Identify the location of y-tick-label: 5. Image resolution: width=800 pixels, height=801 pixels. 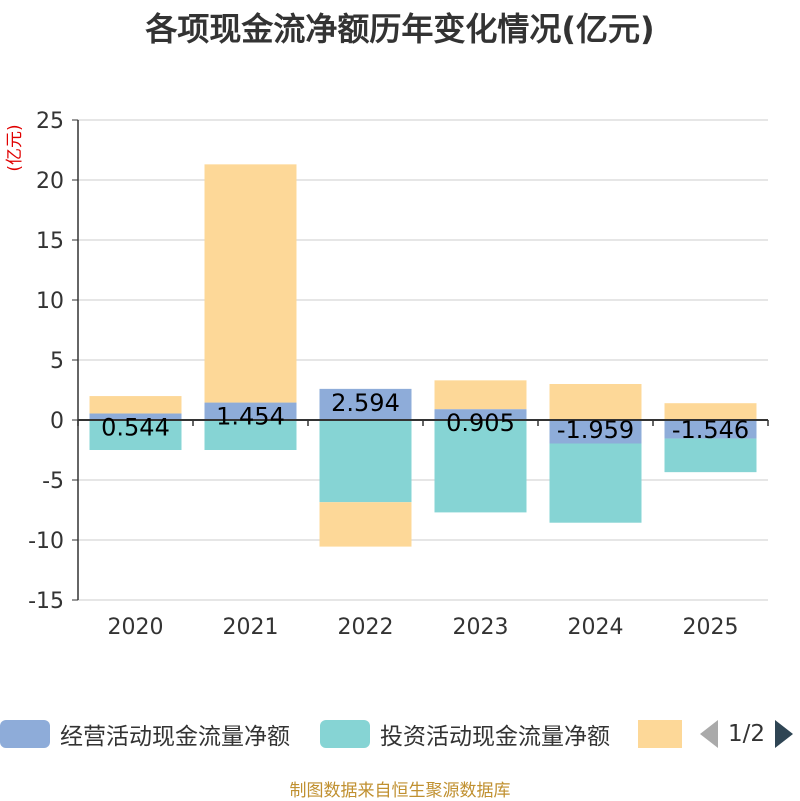
(57, 361).